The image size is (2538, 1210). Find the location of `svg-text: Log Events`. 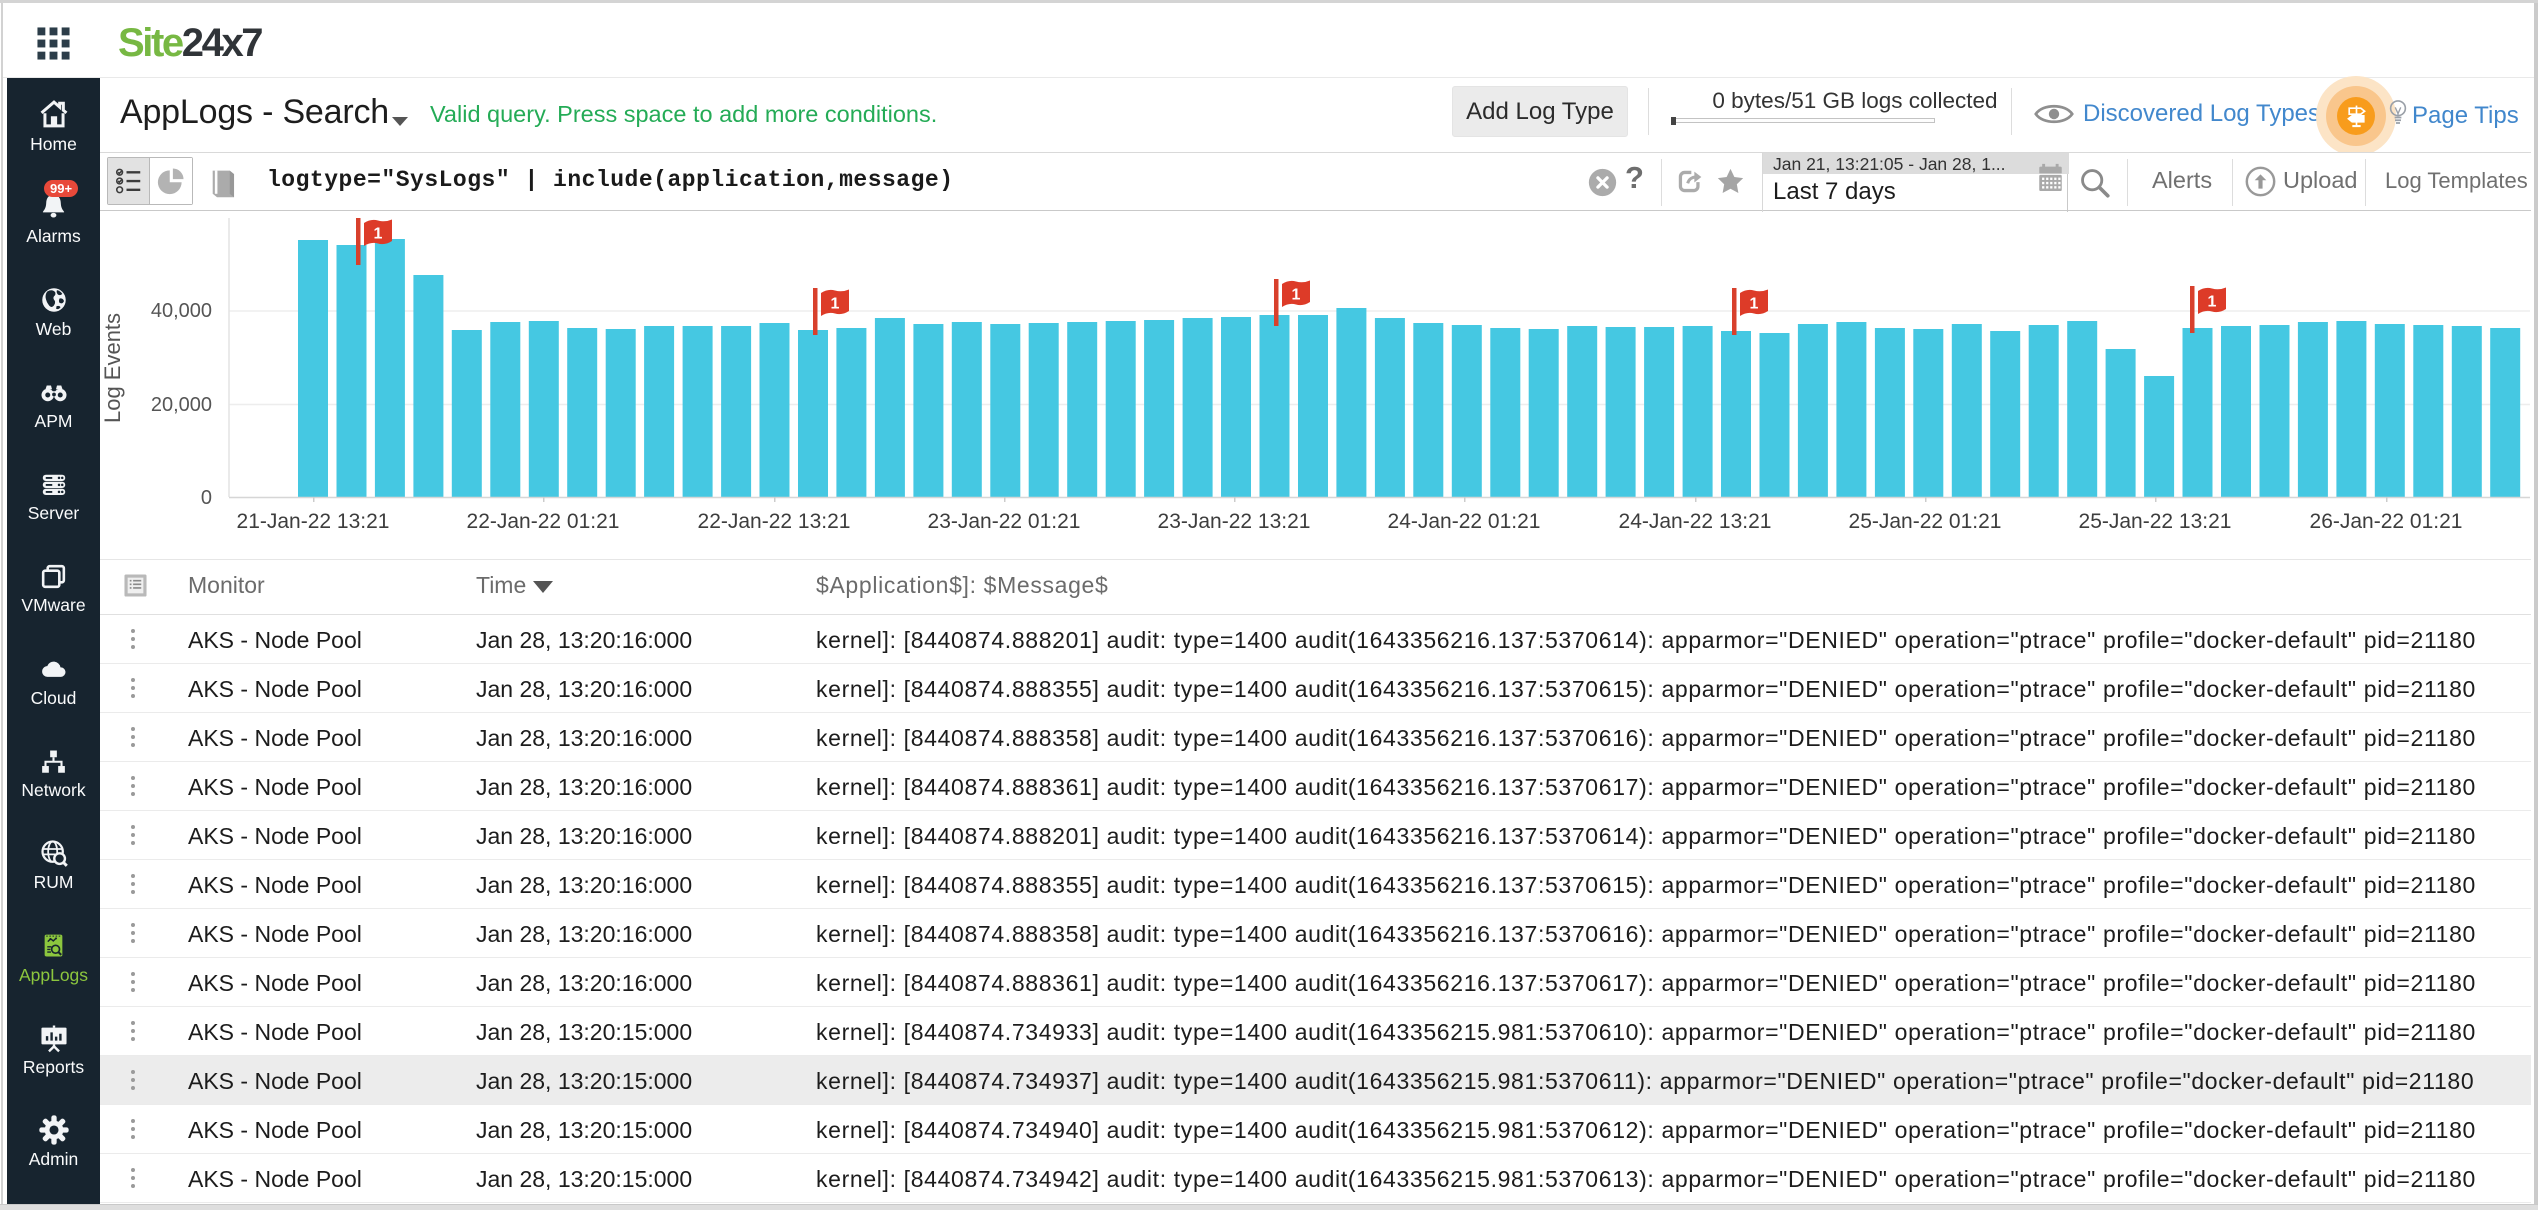

svg-text: Log Events is located at coordinates (112, 368).